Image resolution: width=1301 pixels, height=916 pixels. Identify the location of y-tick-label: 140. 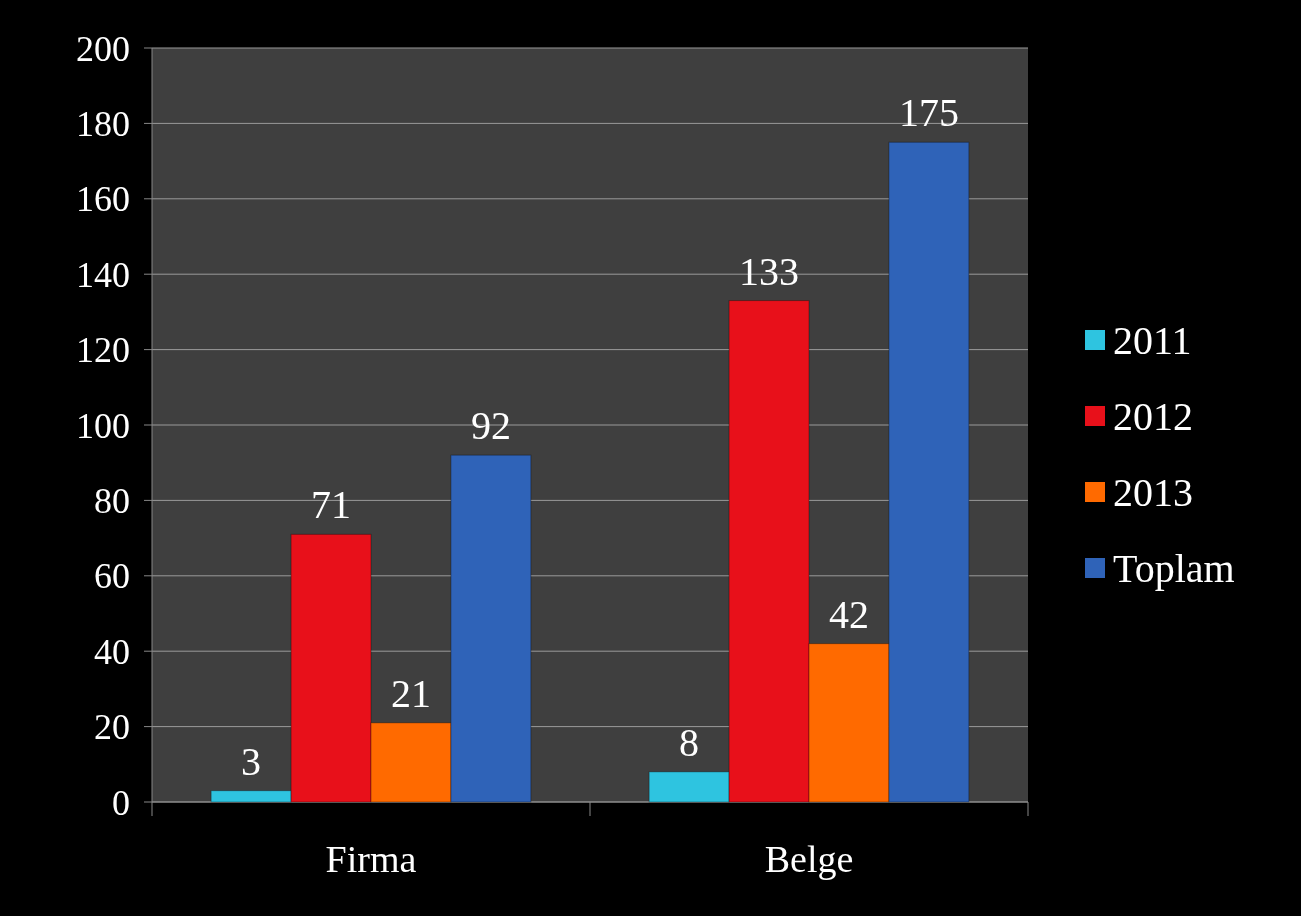
(103, 274).